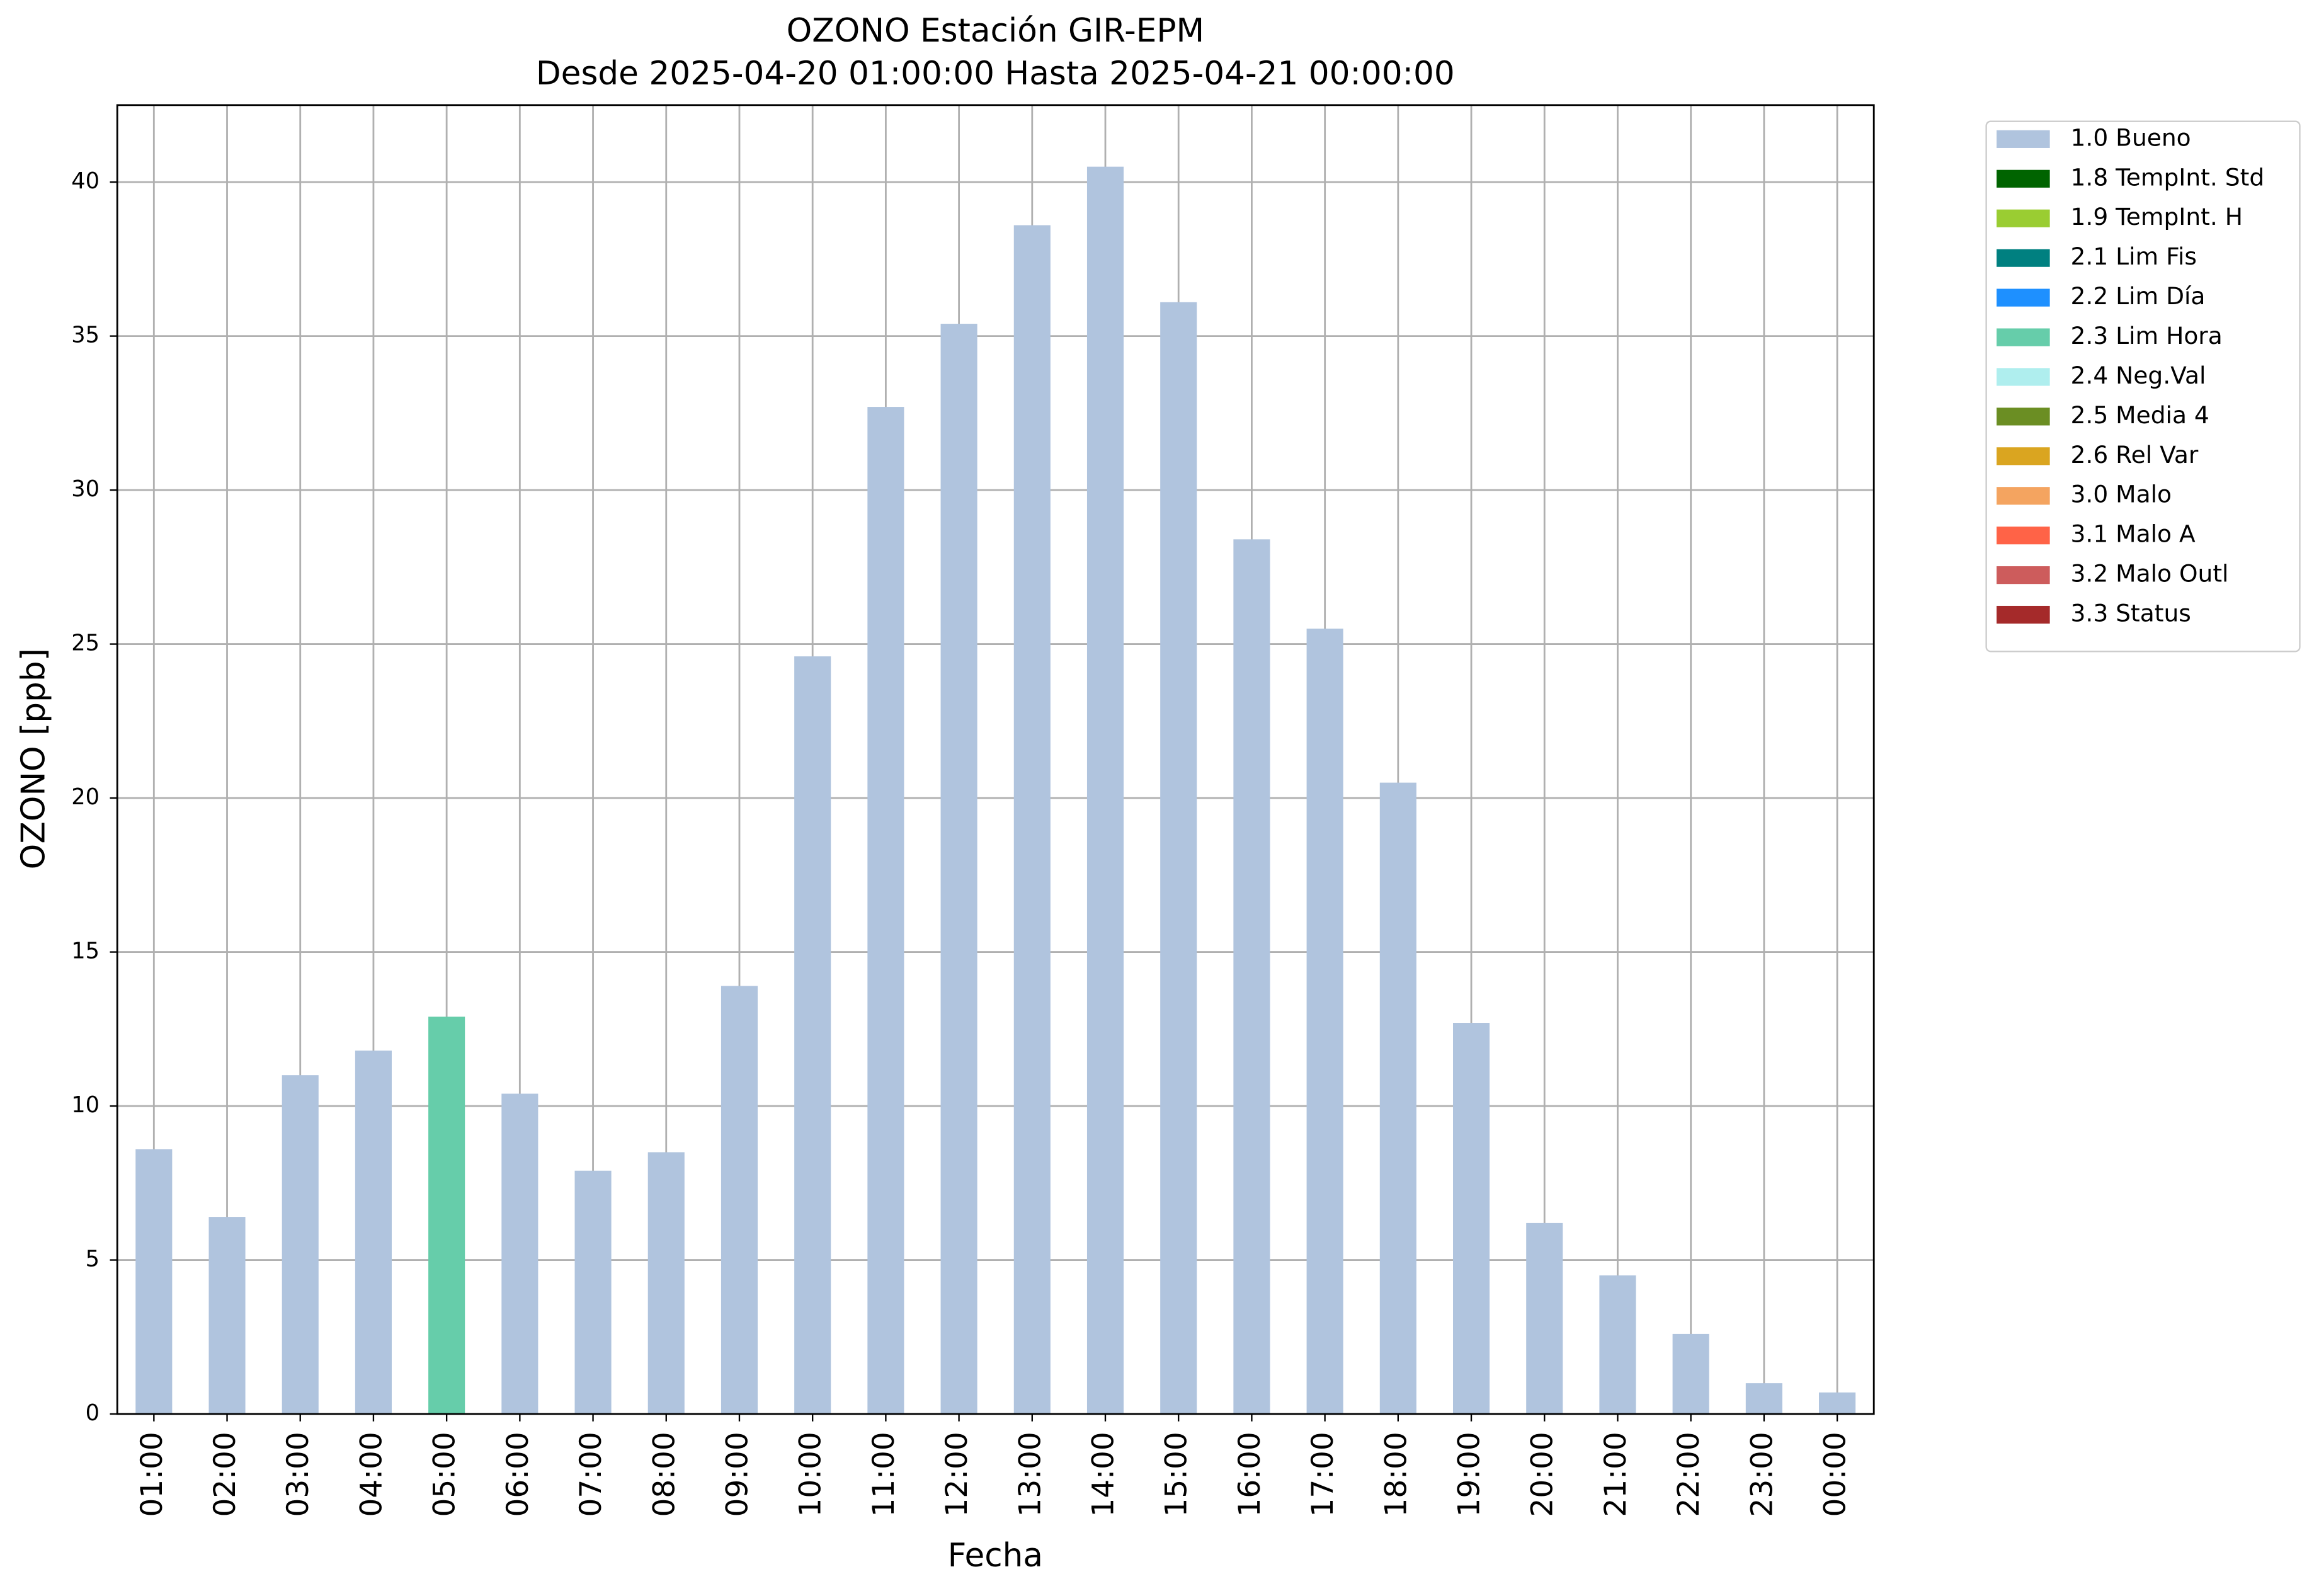  What do you see at coordinates (811, 1474) in the screenshot?
I see `x-tick-label: 10:00` at bounding box center [811, 1474].